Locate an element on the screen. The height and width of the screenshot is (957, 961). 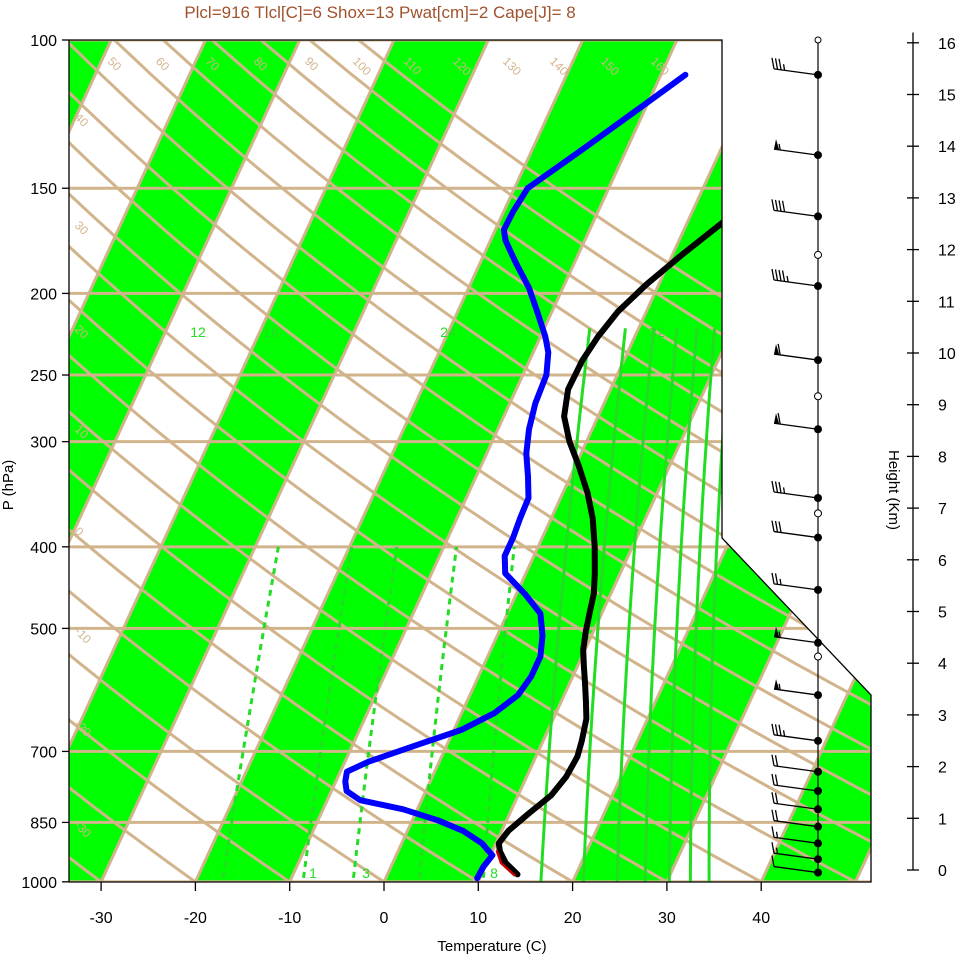
pressure-tick-label: 250 is located at coordinates (43, 376).